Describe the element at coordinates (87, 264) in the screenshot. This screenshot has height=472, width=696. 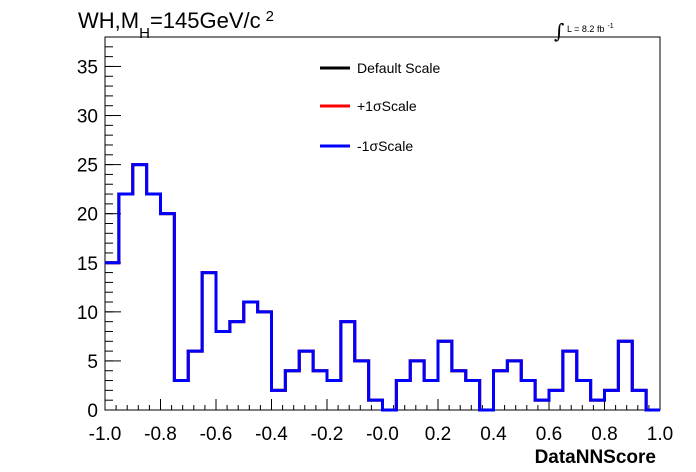
I see `y-tick-label: 15` at that location.